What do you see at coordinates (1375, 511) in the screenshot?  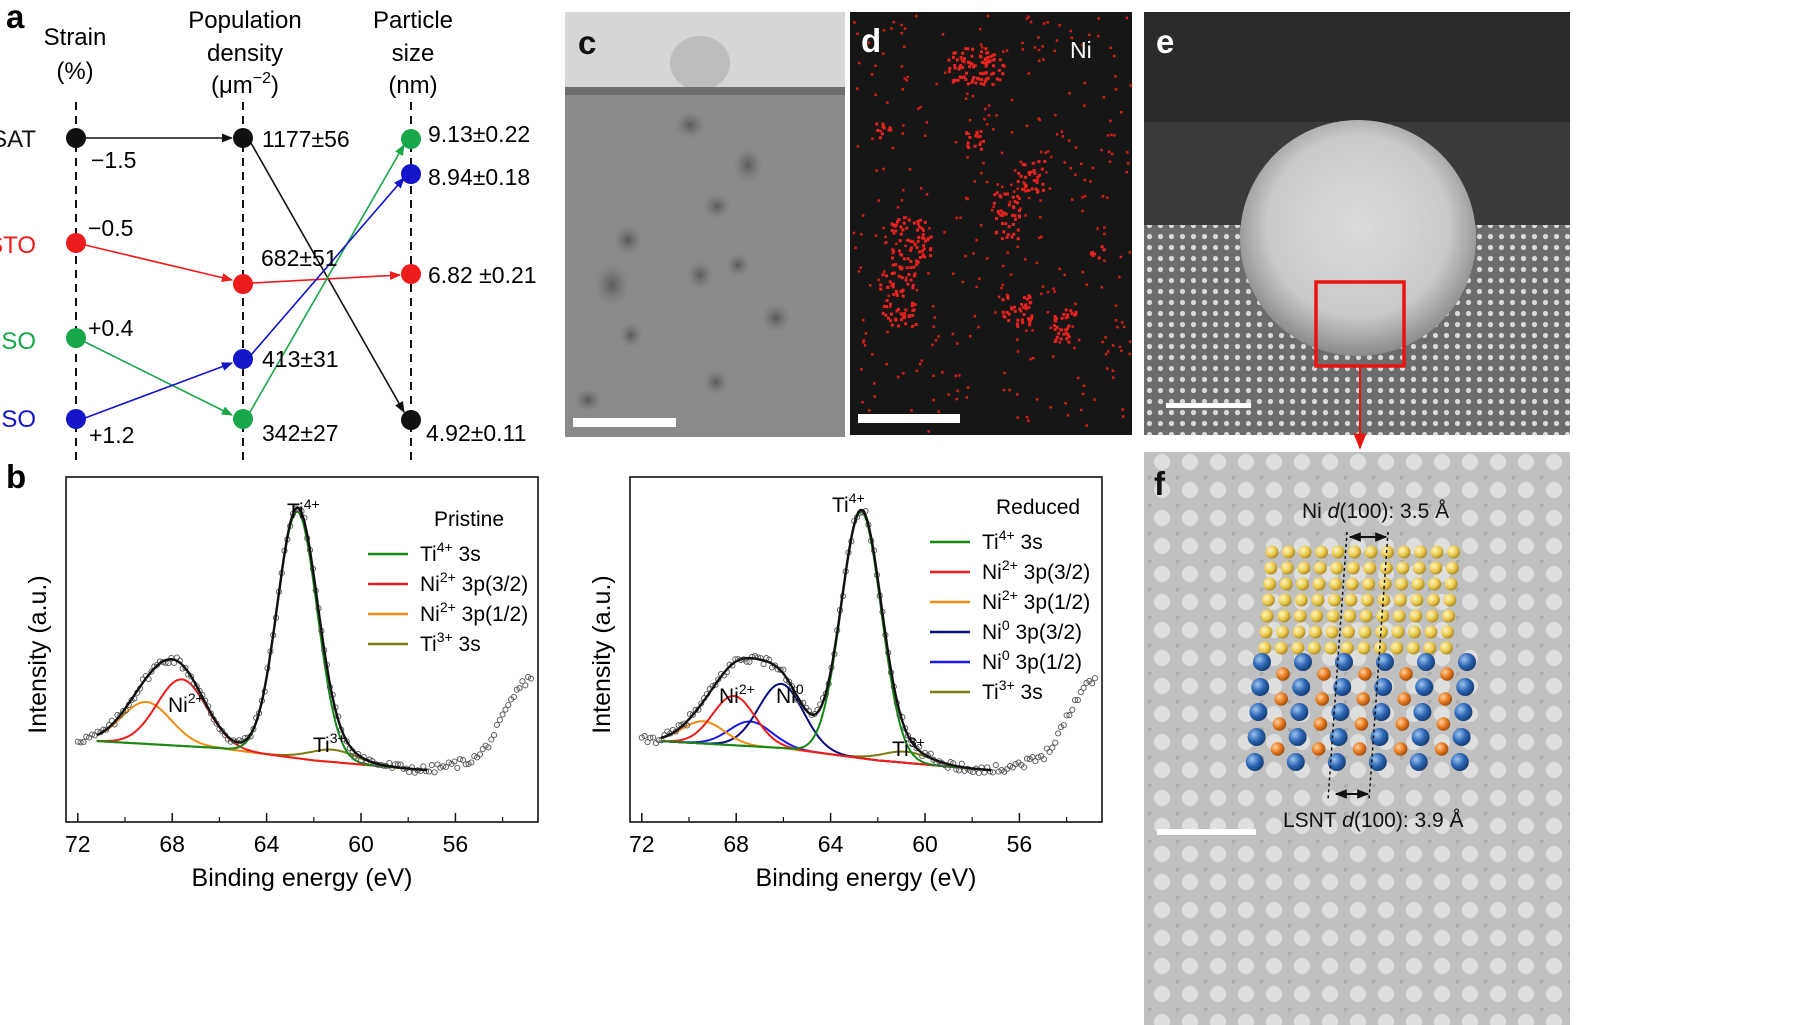 I see `ni-spacing-label: Ni d(100): 3.5 Å` at bounding box center [1375, 511].